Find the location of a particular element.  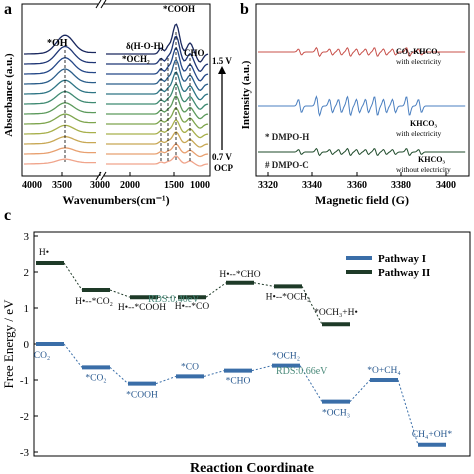

panel-a-xtick: 3000 is located at coordinates (100, 185).